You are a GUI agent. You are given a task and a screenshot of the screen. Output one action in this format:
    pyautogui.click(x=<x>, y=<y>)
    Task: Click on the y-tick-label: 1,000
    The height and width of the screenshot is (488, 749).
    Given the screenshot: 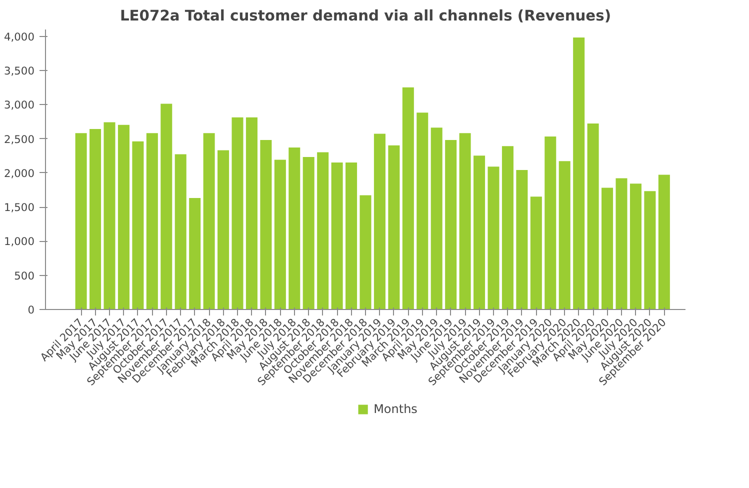 What is the action you would take?
    pyautogui.click(x=19, y=241)
    